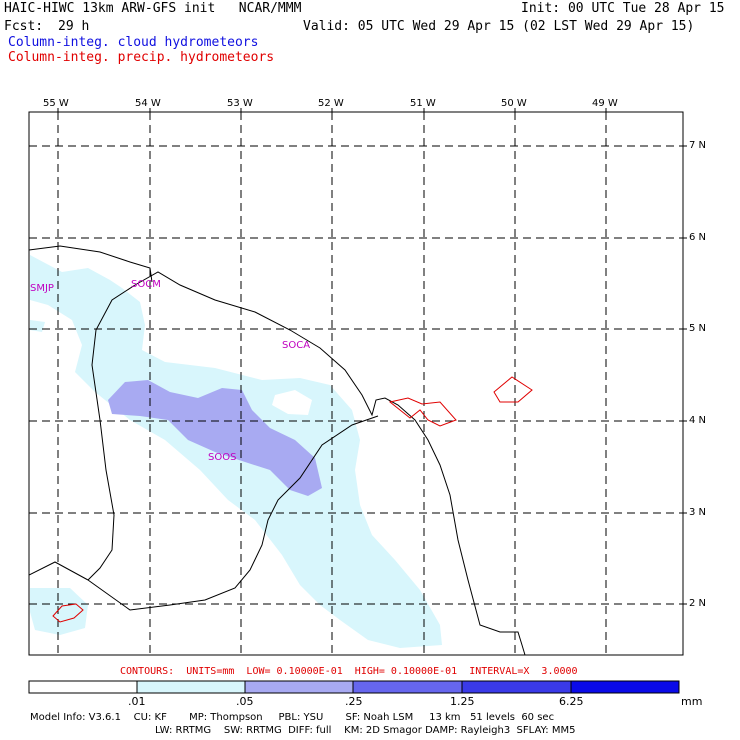 The width and height of the screenshot is (740, 740). What do you see at coordinates (698, 328) in the screenshot?
I see `lat-label-5n: 5 N` at bounding box center [698, 328].